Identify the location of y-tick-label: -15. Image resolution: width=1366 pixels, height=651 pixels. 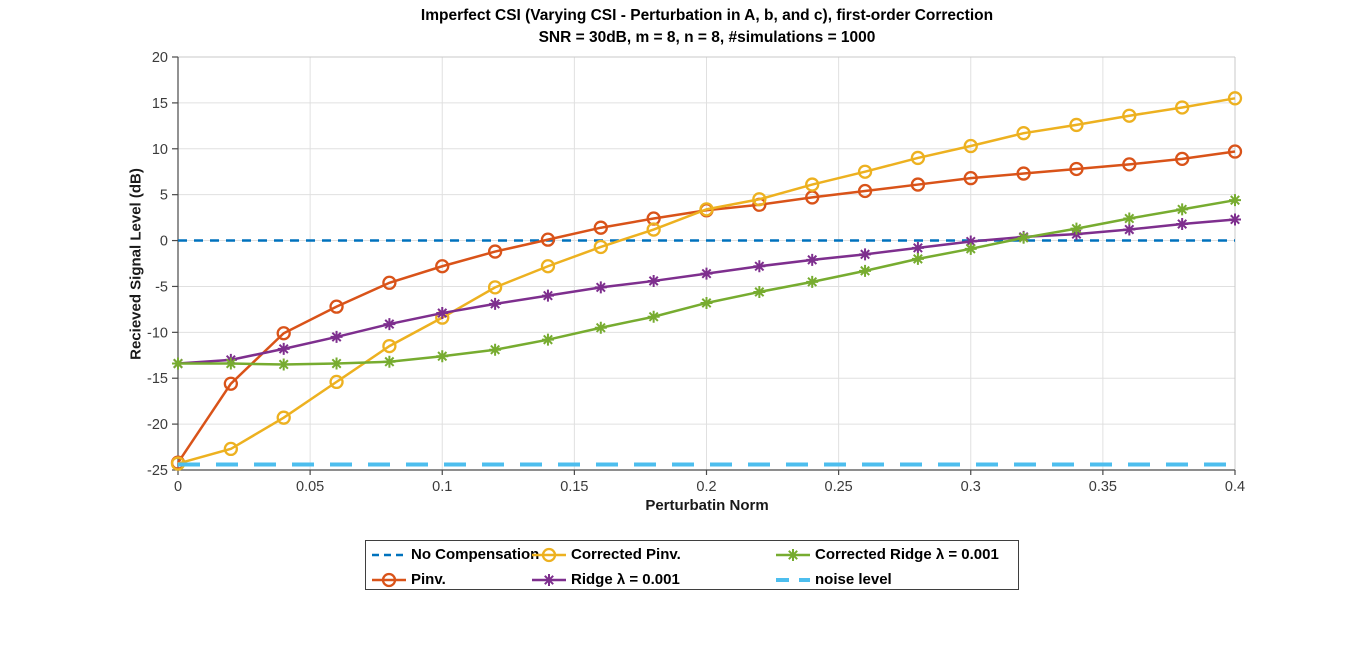
(157, 379).